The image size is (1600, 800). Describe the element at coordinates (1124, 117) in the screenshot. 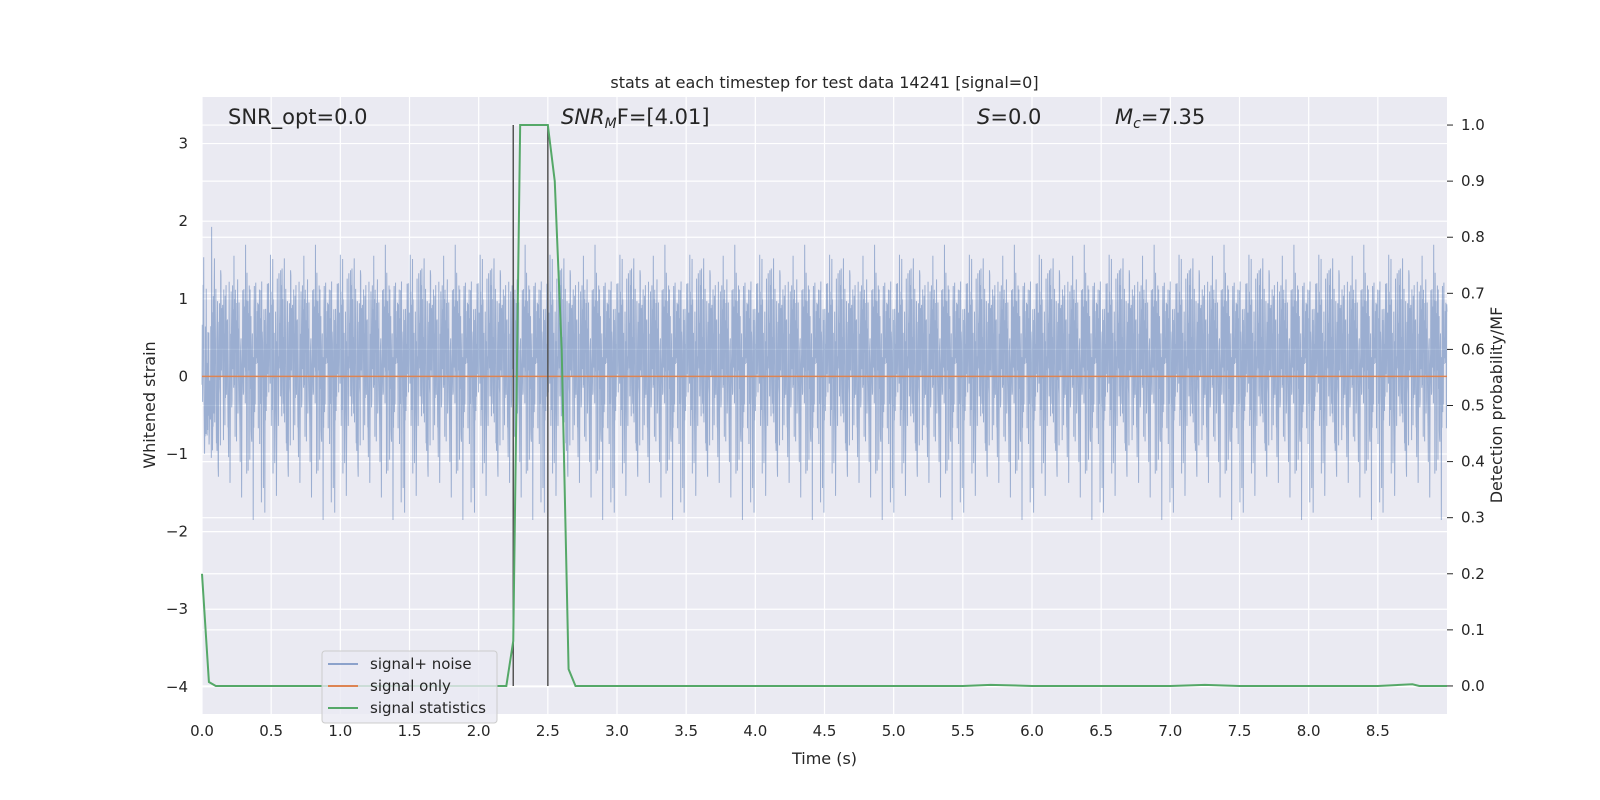

I see `annotation-mc-prefix: M` at that location.